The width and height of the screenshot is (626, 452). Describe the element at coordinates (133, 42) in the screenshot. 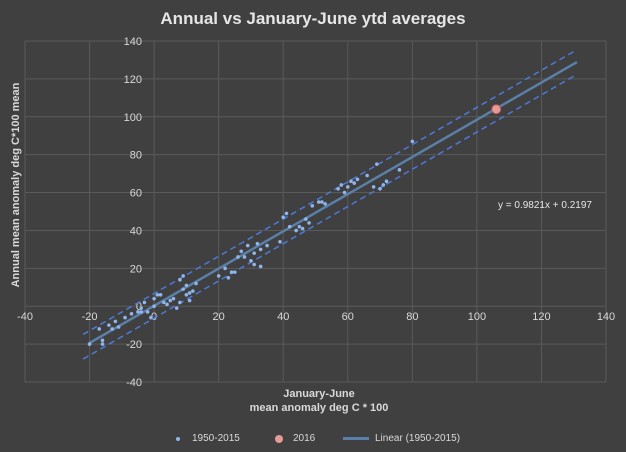

I see `y-tick-label: 140` at that location.